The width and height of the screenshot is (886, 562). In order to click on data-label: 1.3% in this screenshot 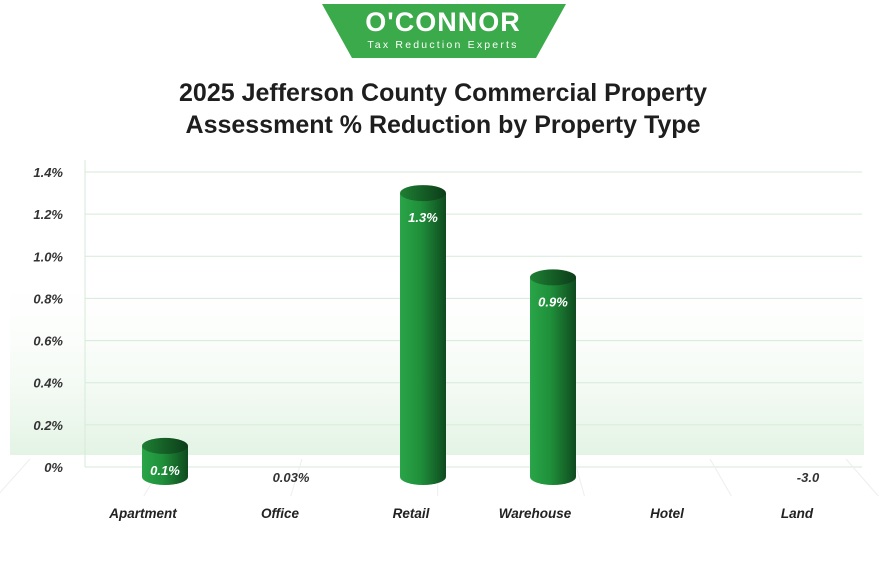, I will do `click(423, 217)`.